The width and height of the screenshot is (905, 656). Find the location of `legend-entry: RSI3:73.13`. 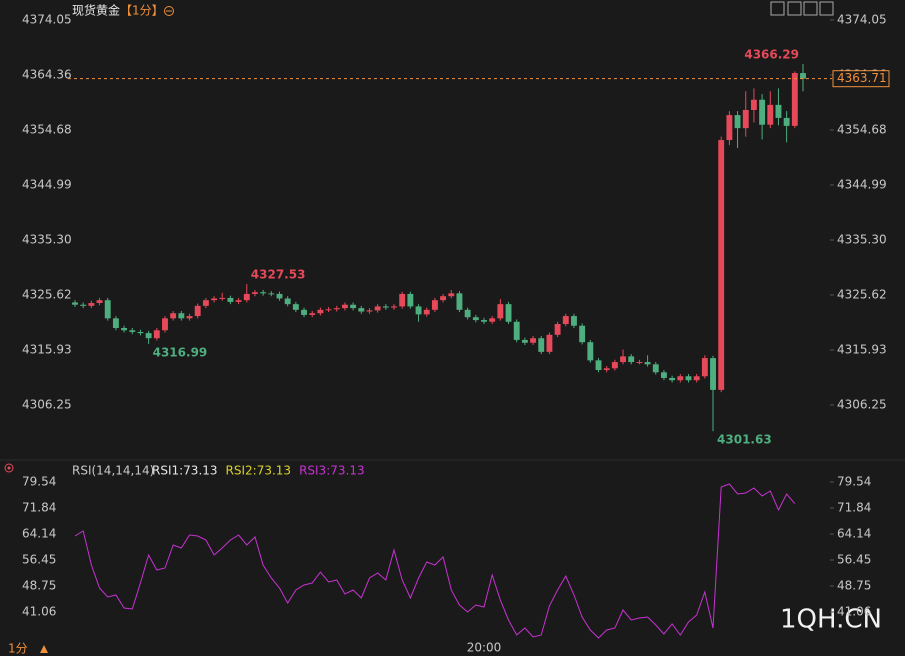

legend-entry: RSI3:73.13 is located at coordinates (332, 471).